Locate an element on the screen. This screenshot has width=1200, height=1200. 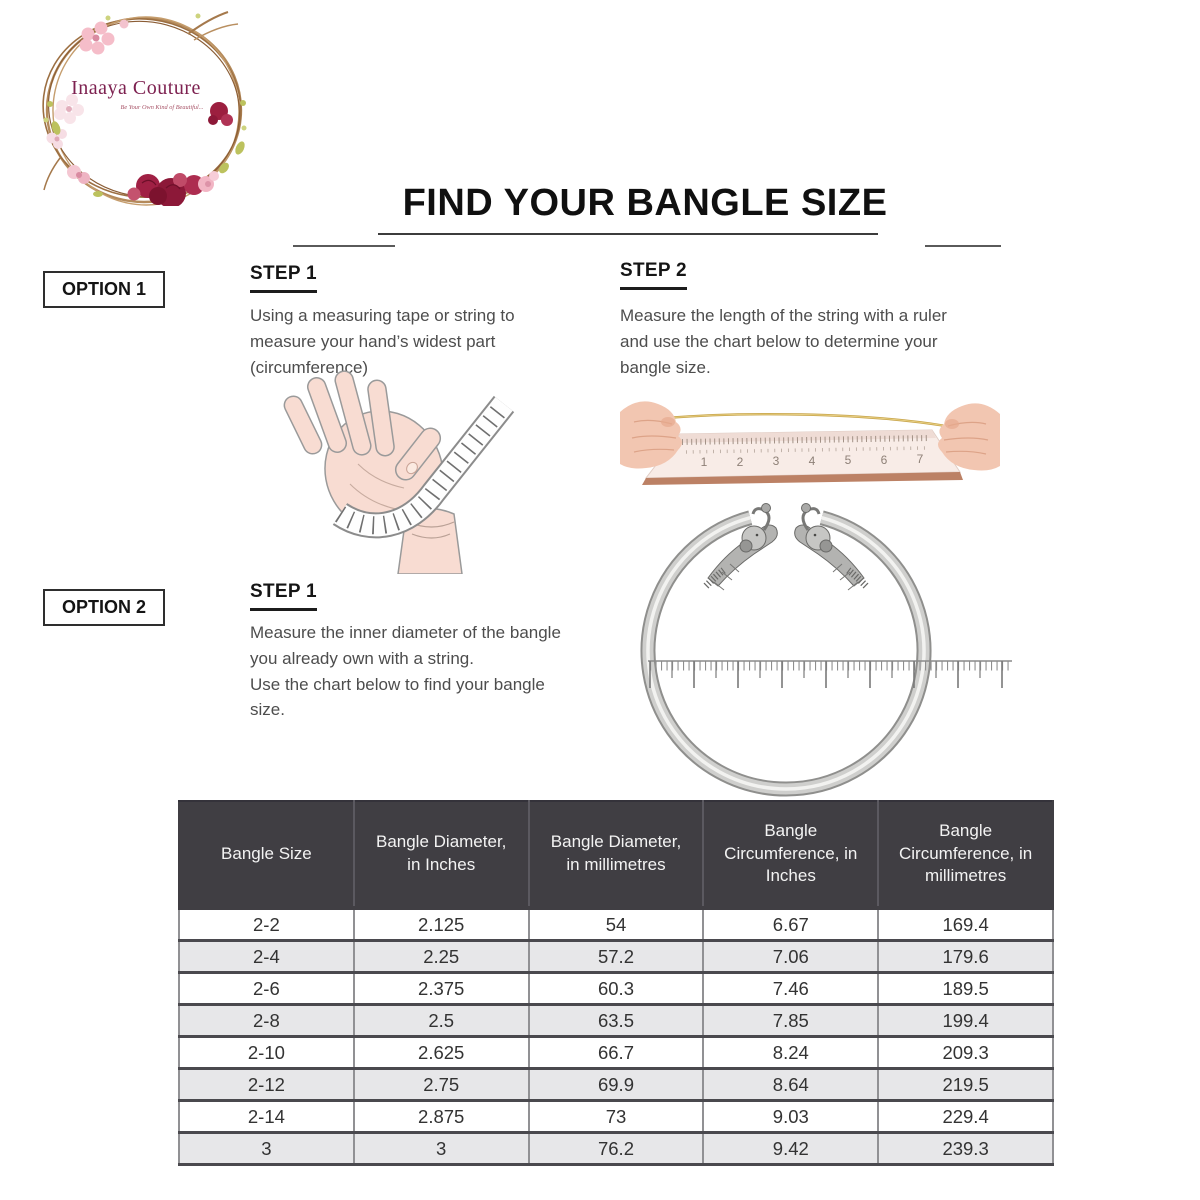
cell: 2.5 is located at coordinates (441, 1020).